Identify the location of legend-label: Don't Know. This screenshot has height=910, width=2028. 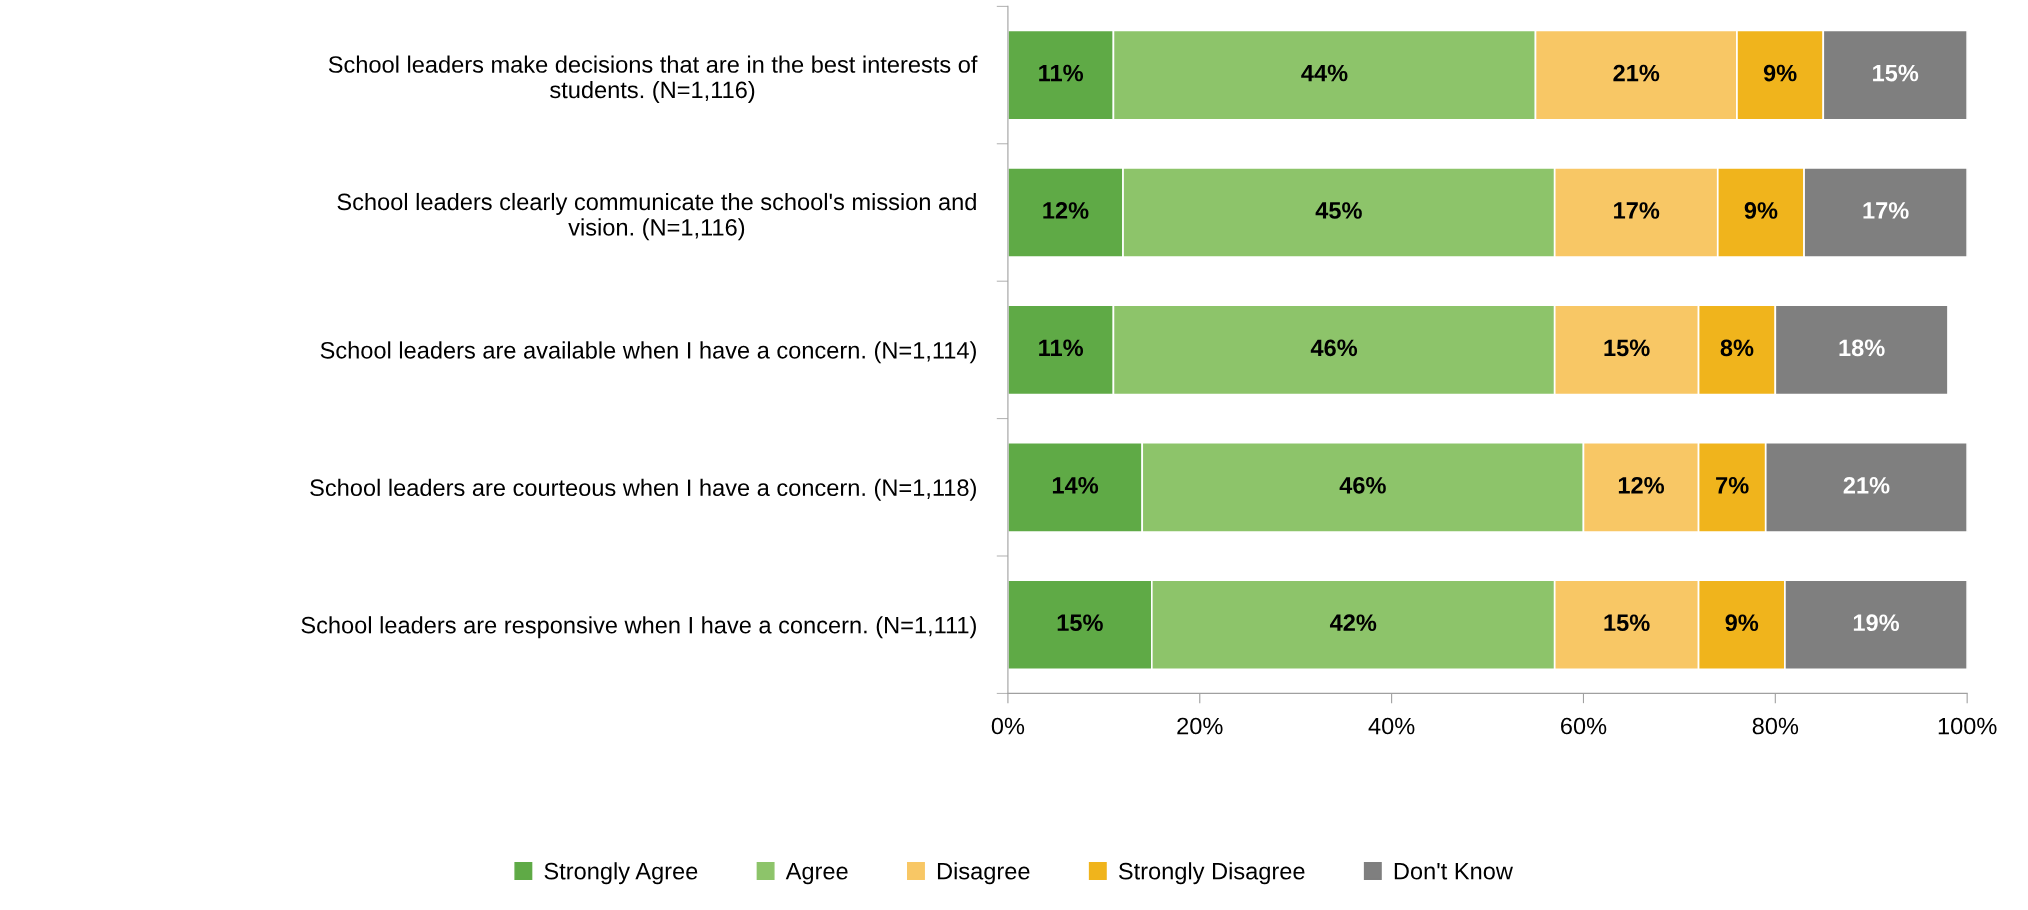
(1453, 871).